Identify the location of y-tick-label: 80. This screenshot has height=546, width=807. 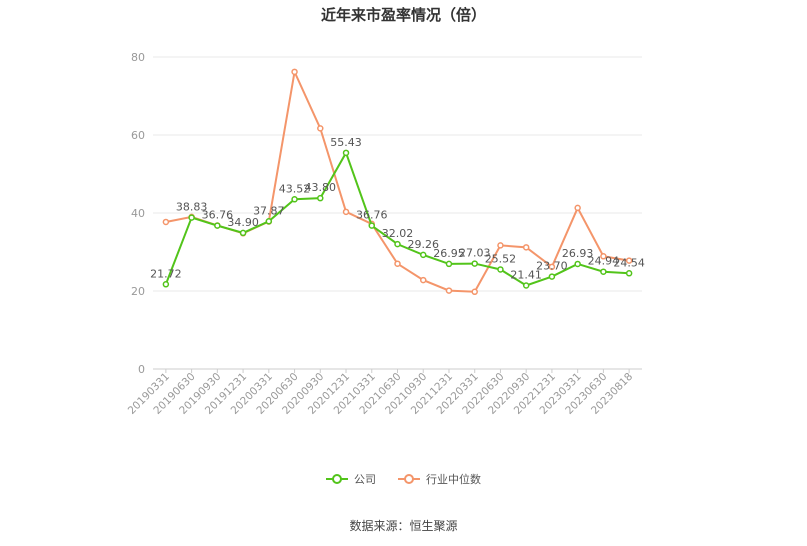
(138, 57).